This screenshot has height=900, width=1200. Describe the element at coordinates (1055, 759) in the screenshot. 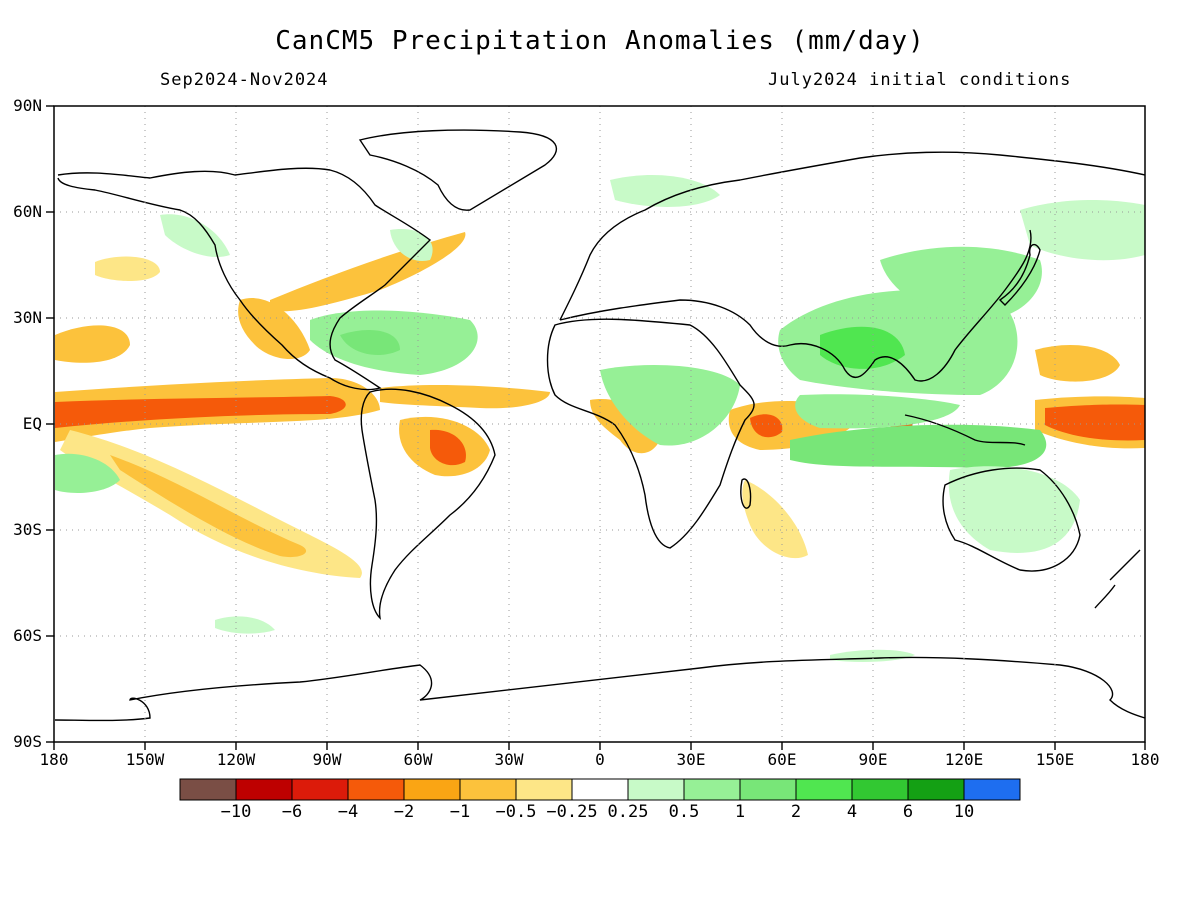

I see `lon-label-150e: 150E` at that location.